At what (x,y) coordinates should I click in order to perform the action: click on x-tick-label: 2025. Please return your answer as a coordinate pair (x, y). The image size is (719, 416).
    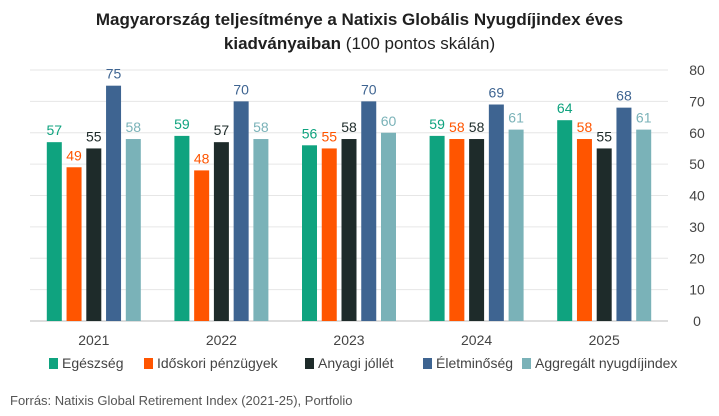
    Looking at the image, I should click on (604, 340).